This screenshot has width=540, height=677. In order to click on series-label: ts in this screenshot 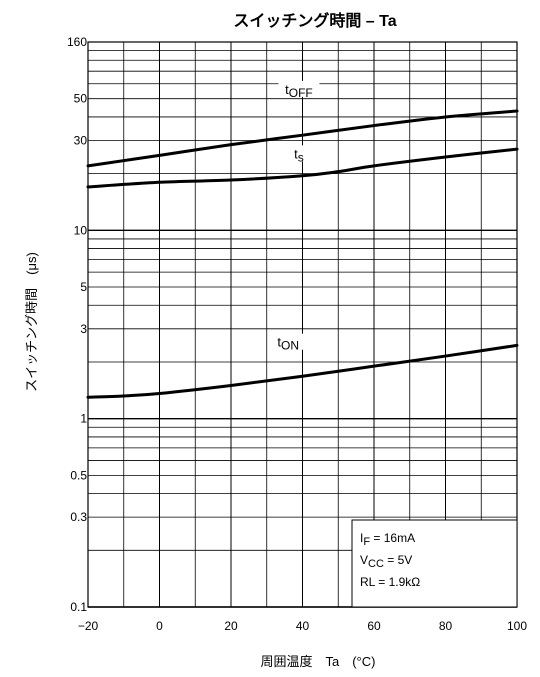, I will do `click(299, 155)`.